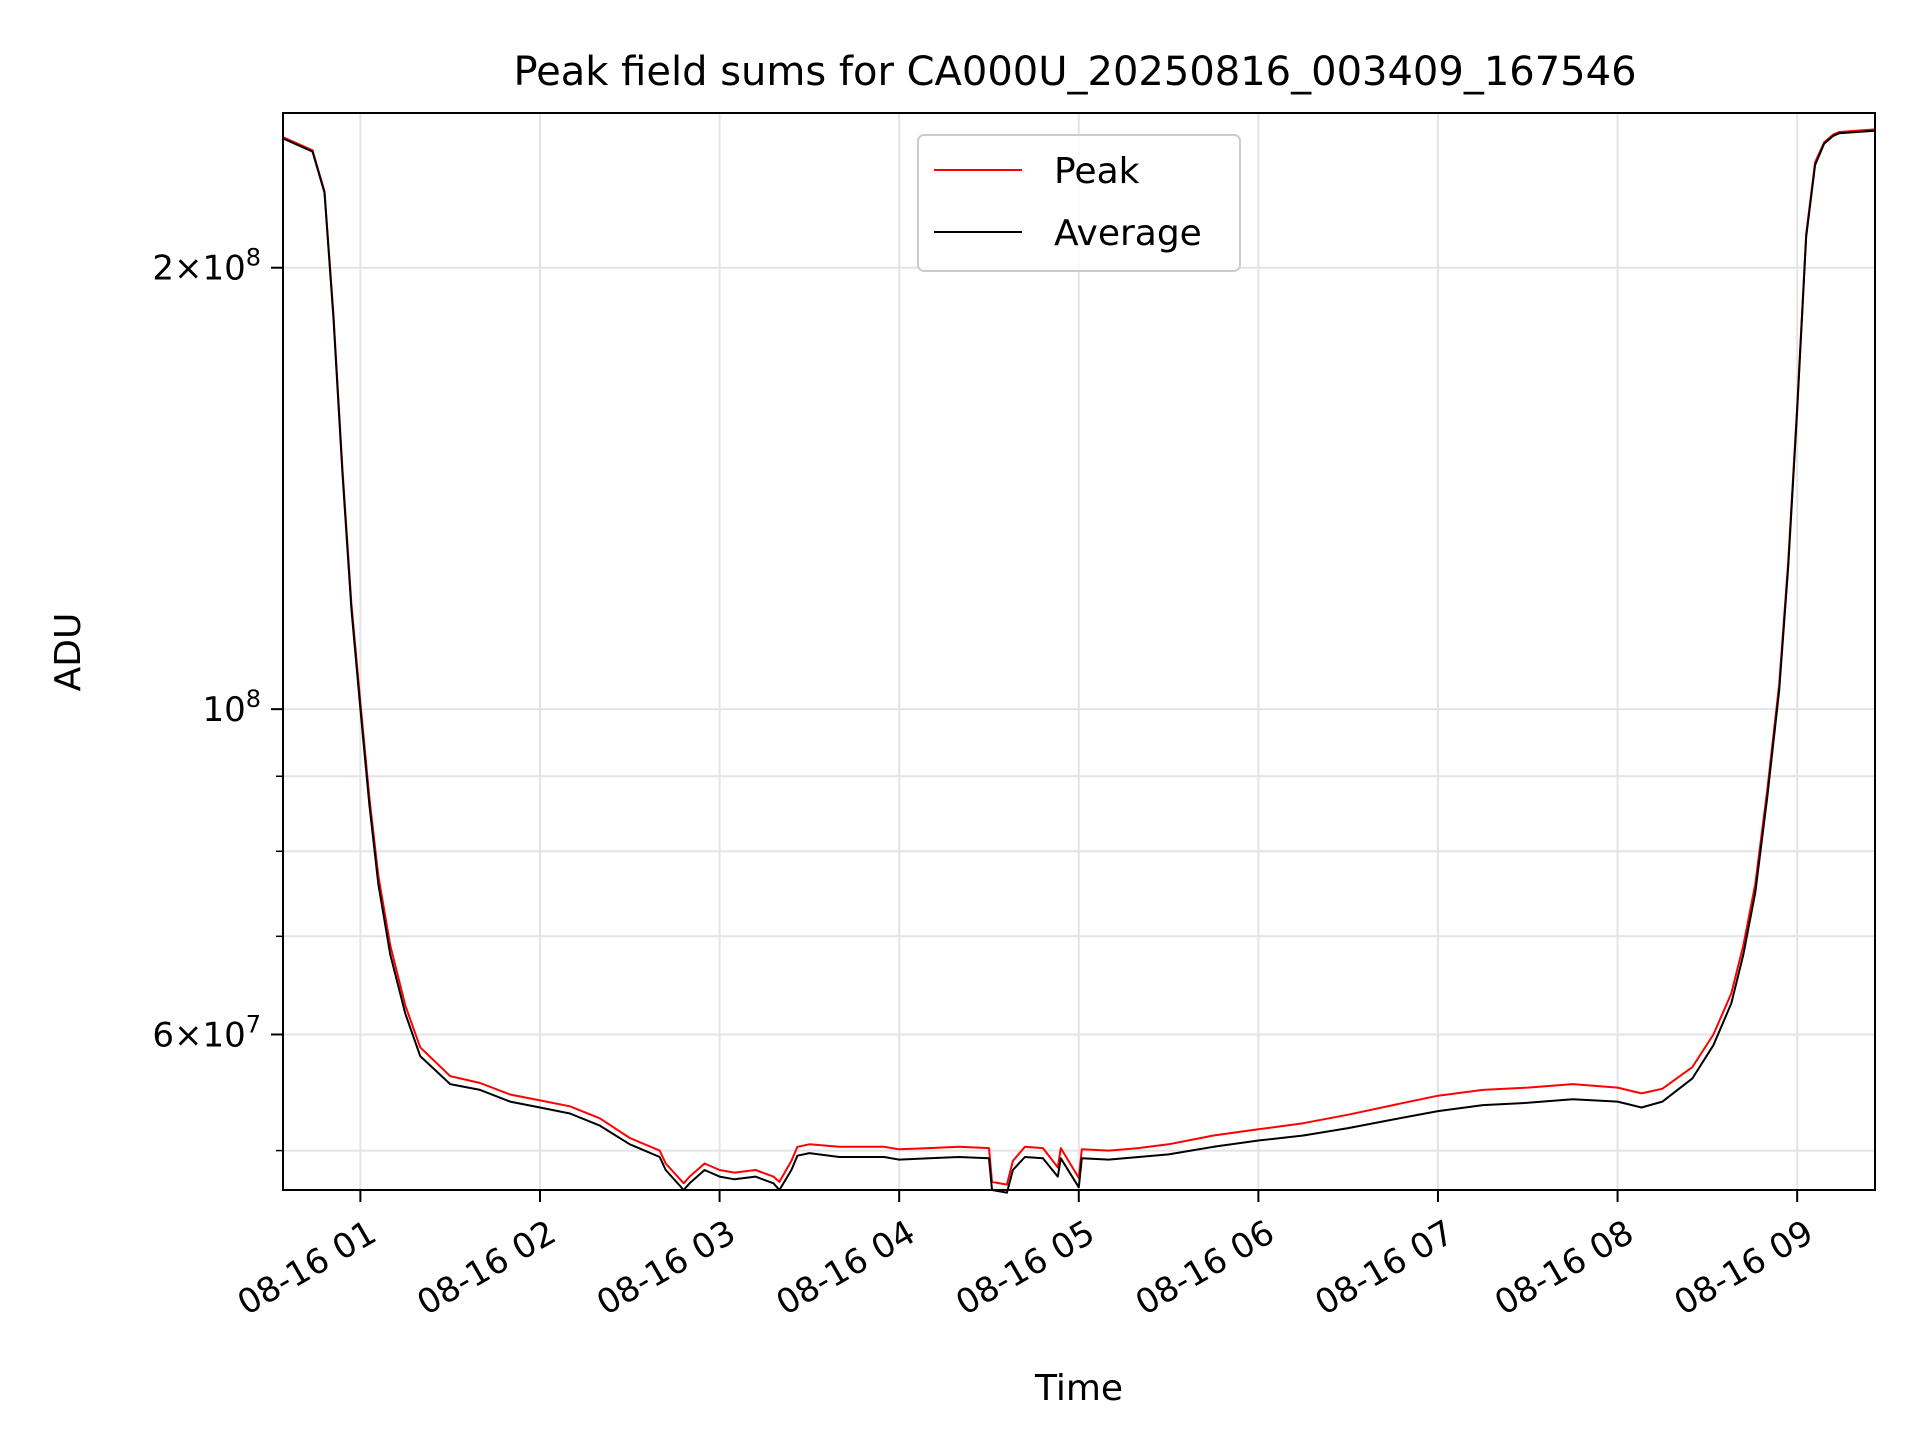 Image resolution: width=1920 pixels, height=1440 pixels. What do you see at coordinates (231, 707) in the screenshot?
I see `y-tick-label: 108` at bounding box center [231, 707].